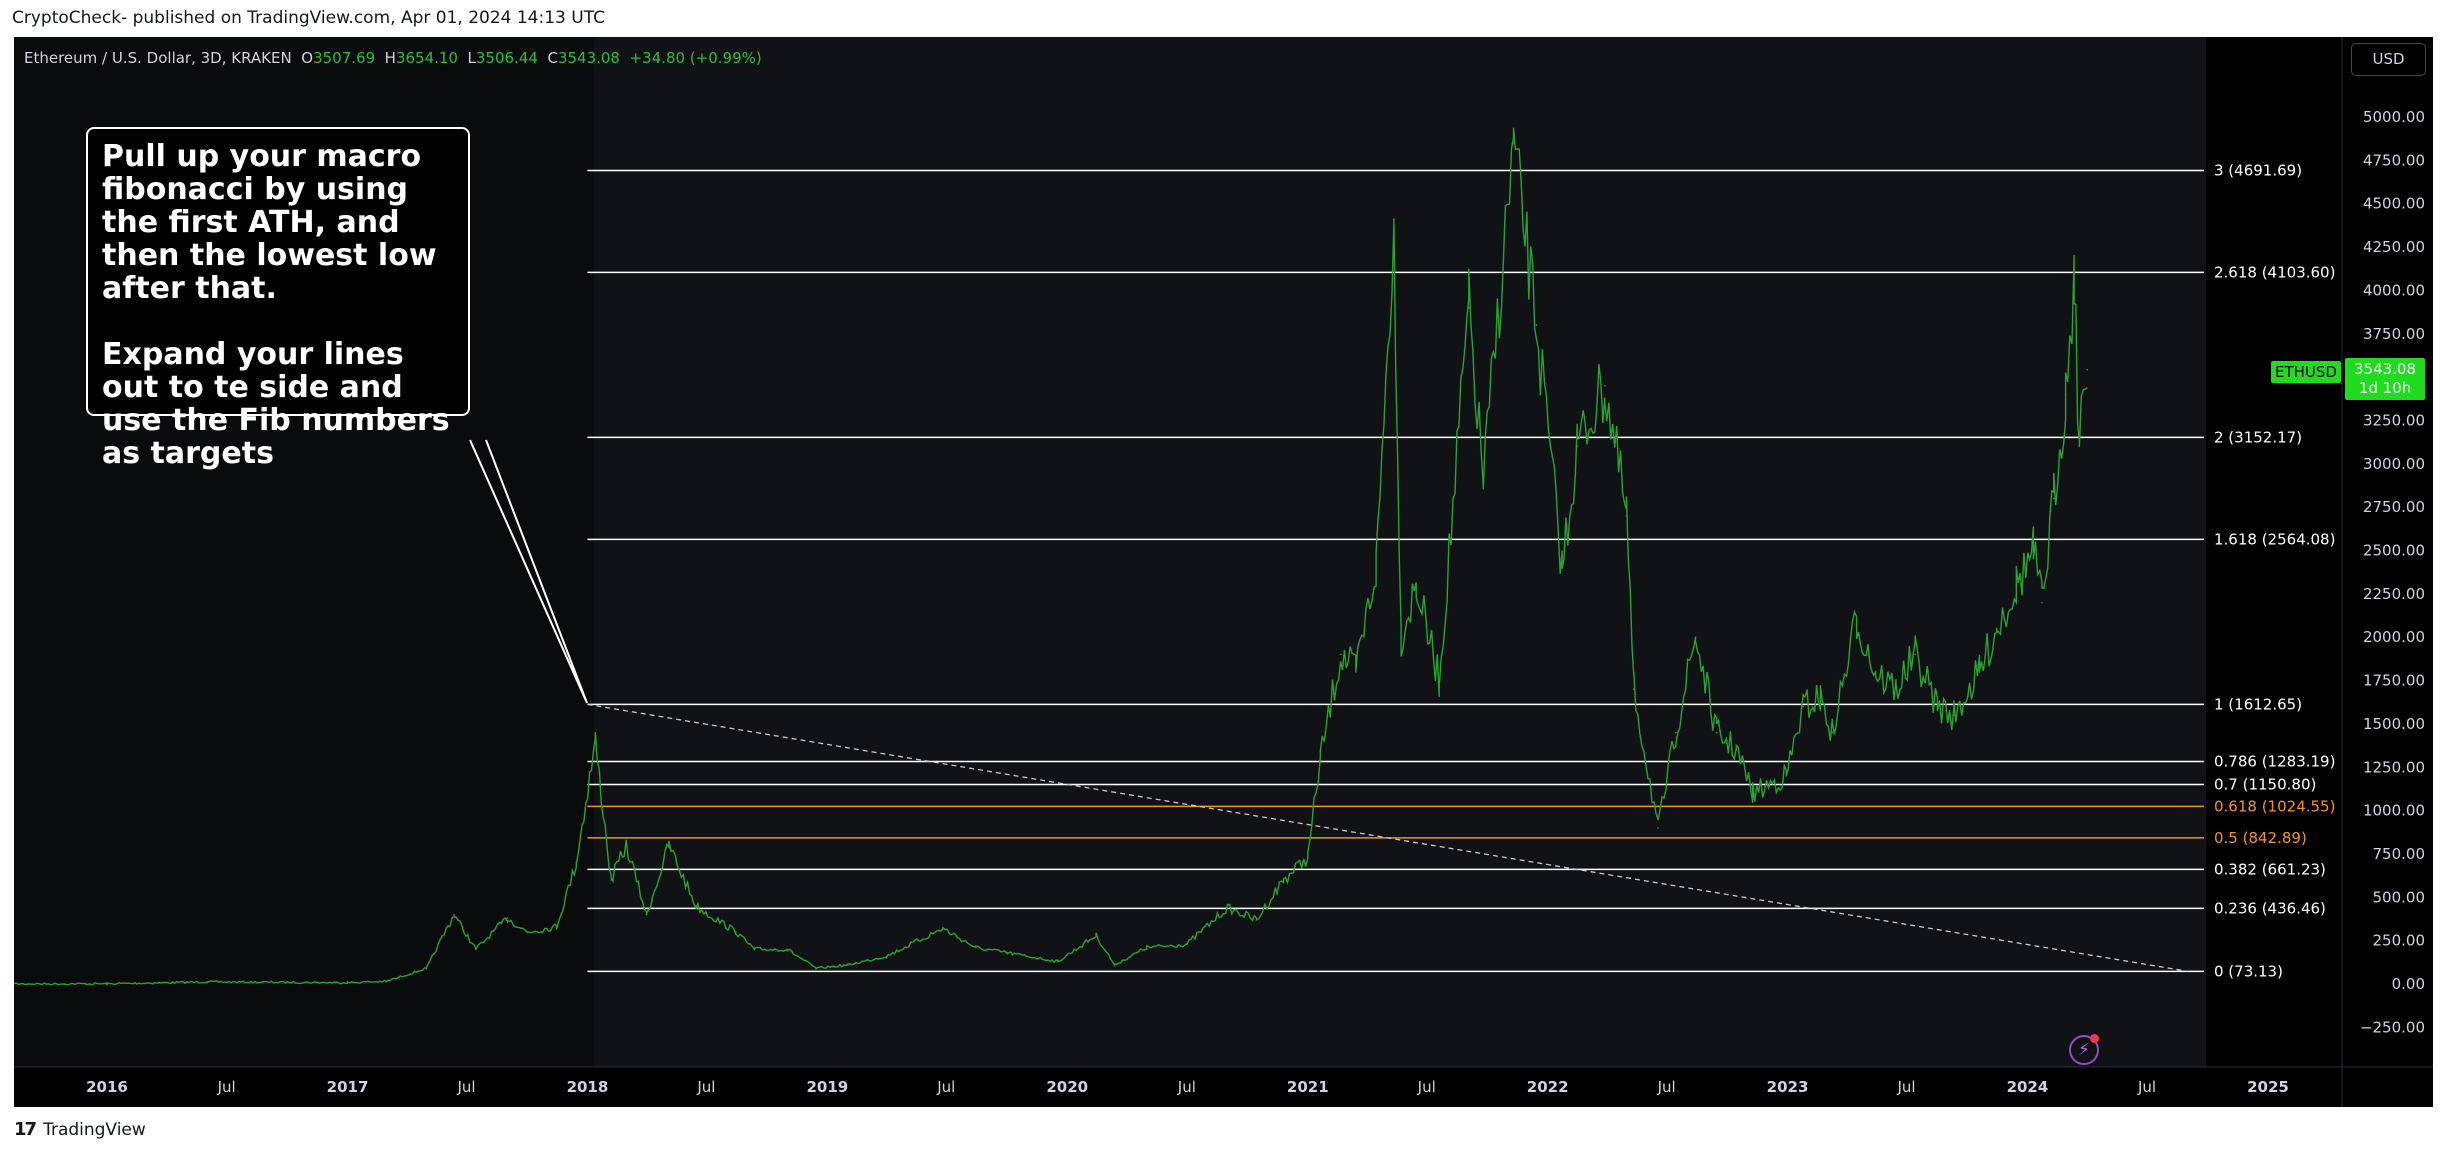 The width and height of the screenshot is (2443, 1155). What do you see at coordinates (25, 1129) in the screenshot?
I see `logo-mark: 17` at bounding box center [25, 1129].